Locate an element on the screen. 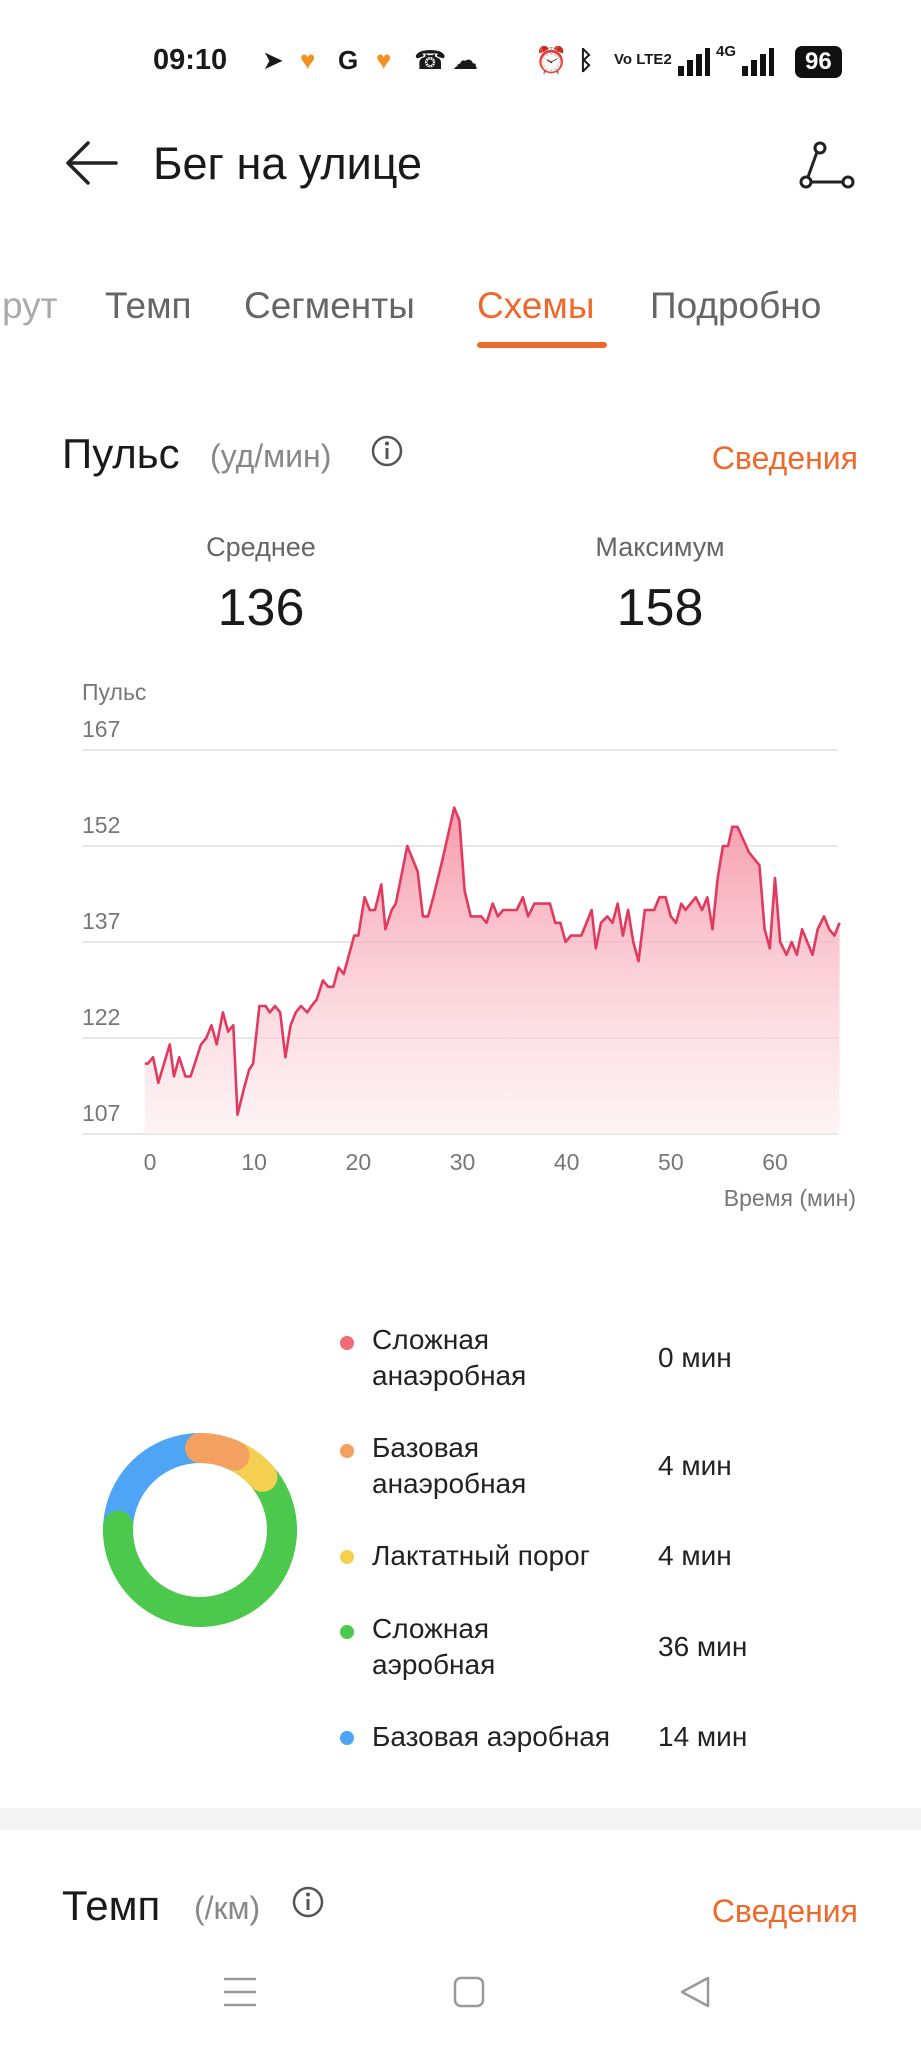 The width and height of the screenshot is (921, 2048). legend-item: Сложная аэробная 36 мин is located at coordinates (580, 1647).